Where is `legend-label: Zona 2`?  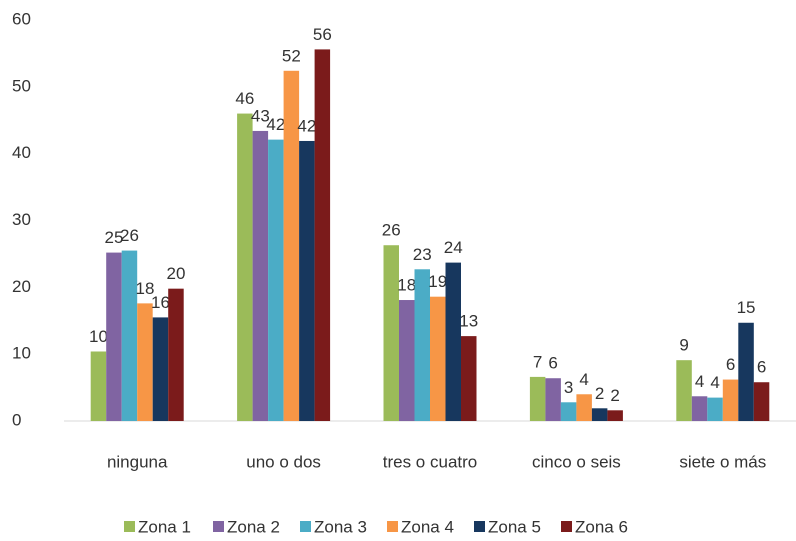 legend-label: Zona 2 is located at coordinates (253, 526).